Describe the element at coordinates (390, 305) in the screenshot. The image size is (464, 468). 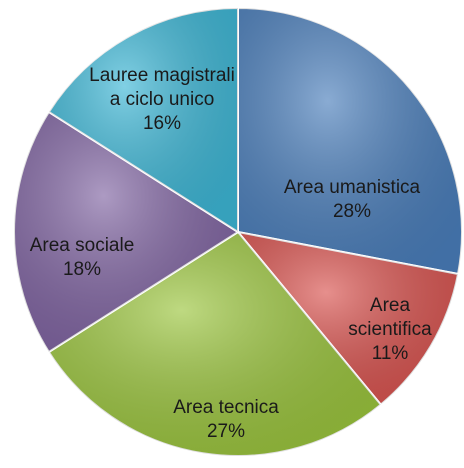
I see `label-line: Area` at that location.